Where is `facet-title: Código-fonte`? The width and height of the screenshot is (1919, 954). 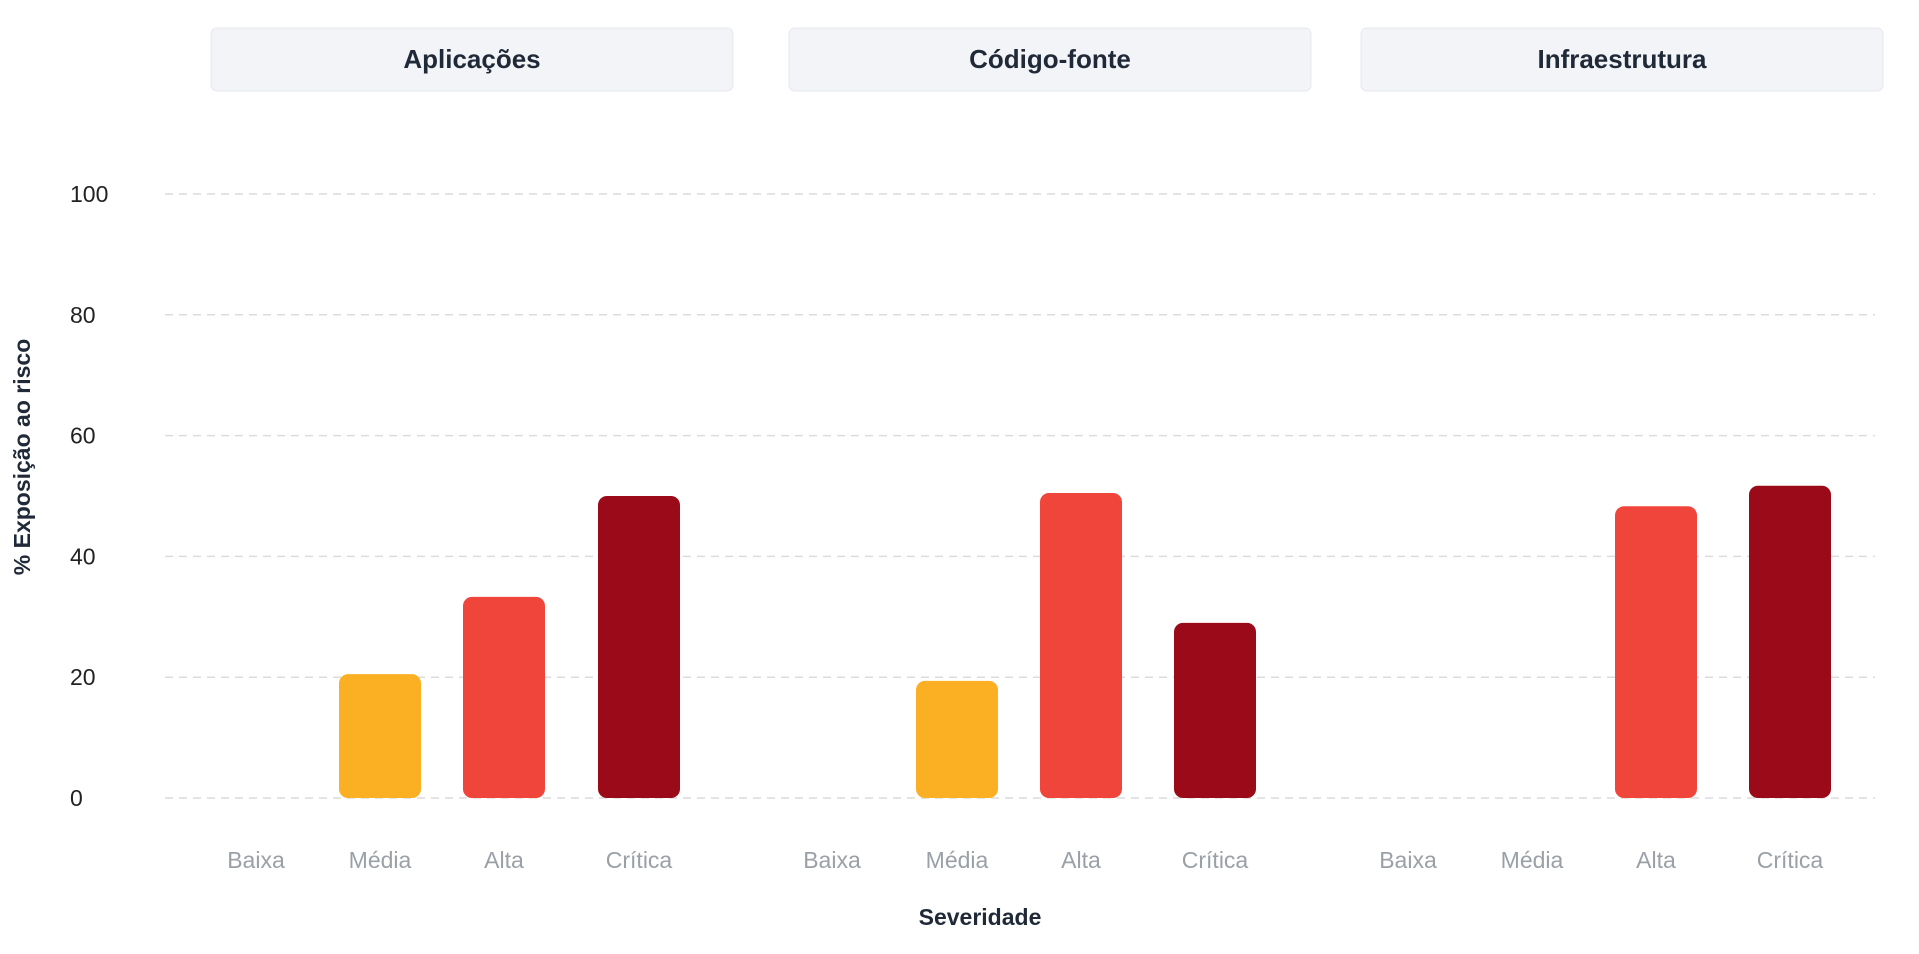
facet-title: Código-fonte is located at coordinates (1050, 59).